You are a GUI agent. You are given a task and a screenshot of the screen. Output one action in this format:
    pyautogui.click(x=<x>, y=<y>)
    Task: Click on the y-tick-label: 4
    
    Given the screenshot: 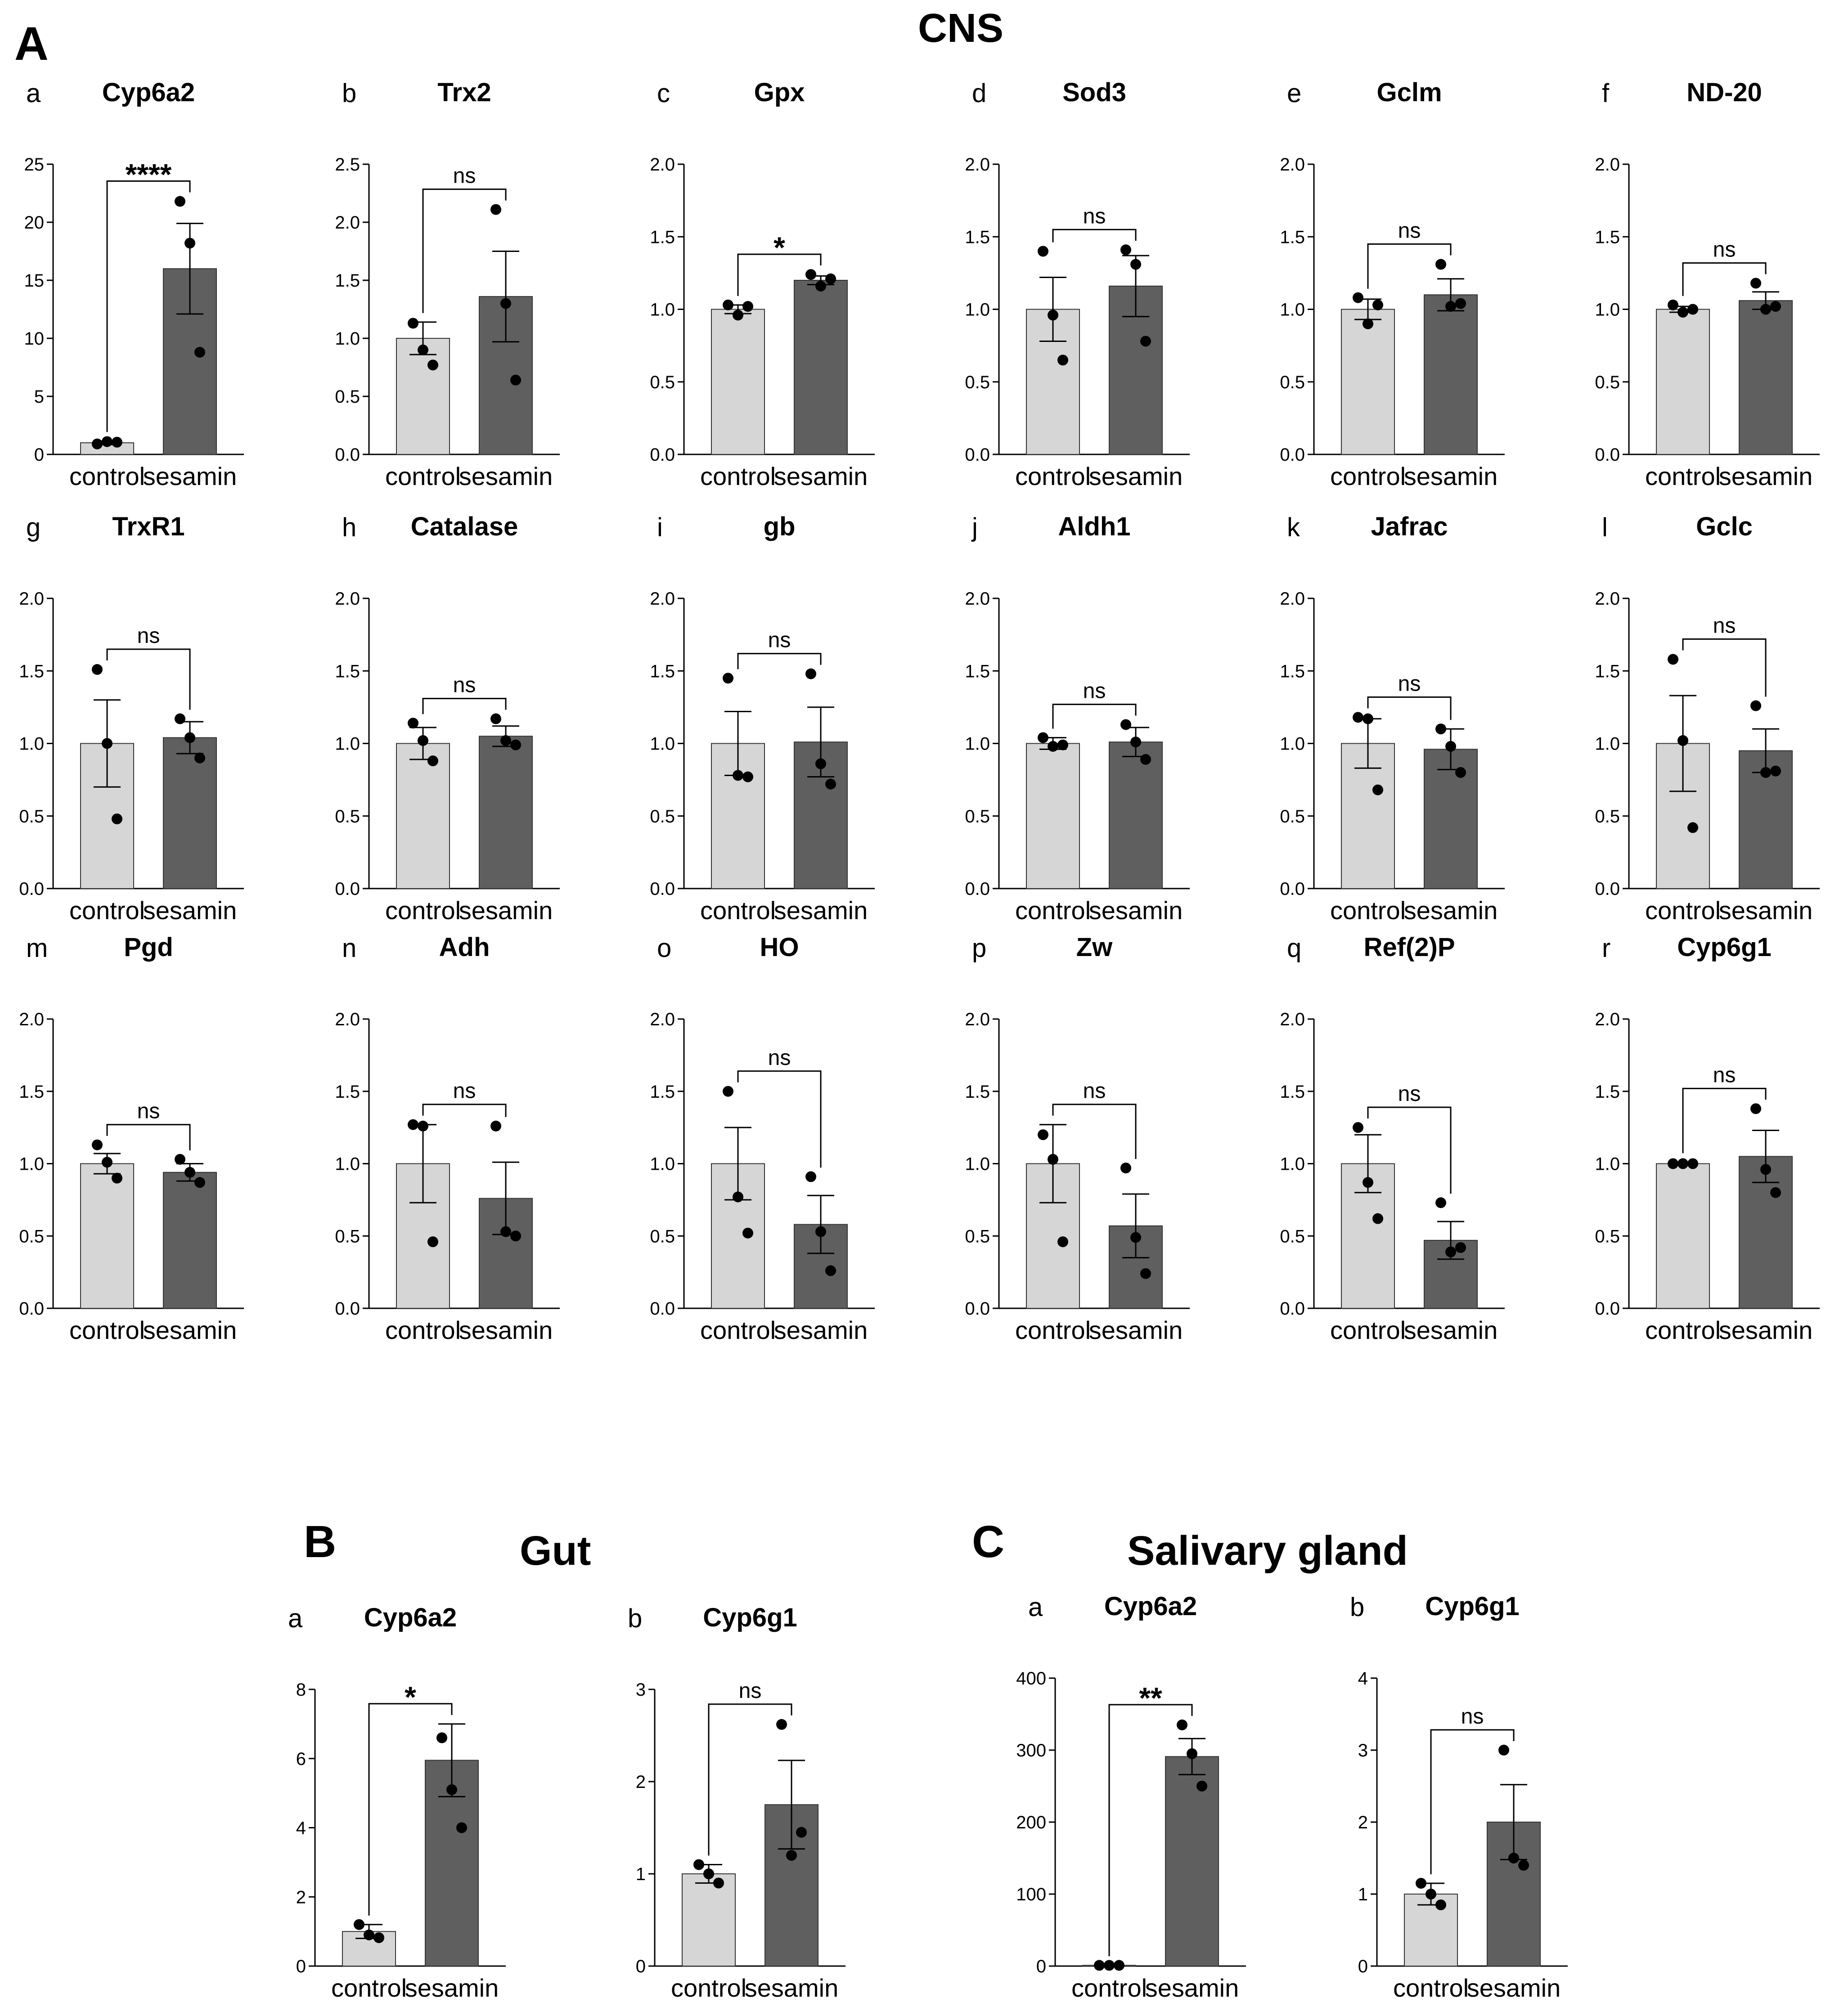 What is the action you would take?
    pyautogui.click(x=301, y=1828)
    